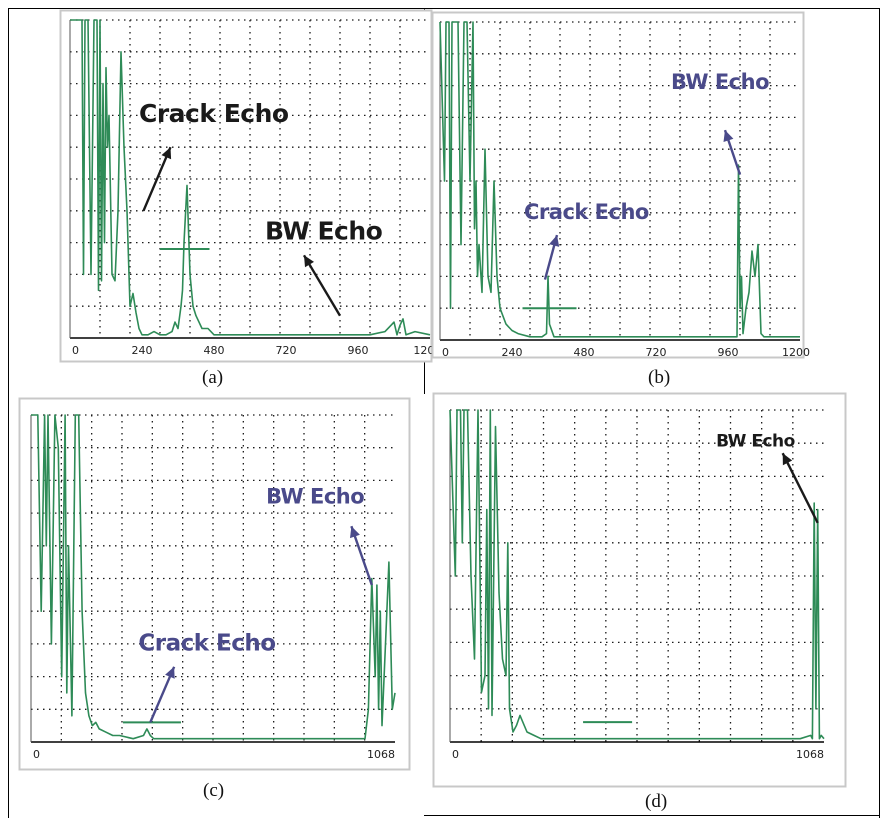 This screenshot has height=818, width=881. What do you see at coordinates (444, 8) in the screenshot?
I see `frame-top-line` at bounding box center [444, 8].